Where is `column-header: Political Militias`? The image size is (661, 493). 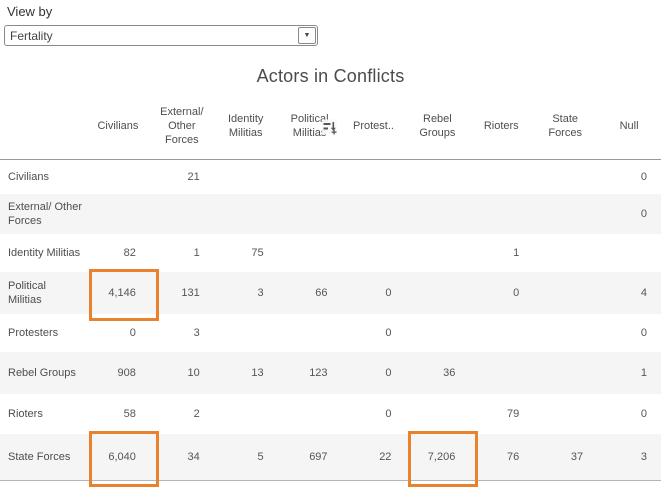
column-header: Political Militias is located at coordinates (310, 127).